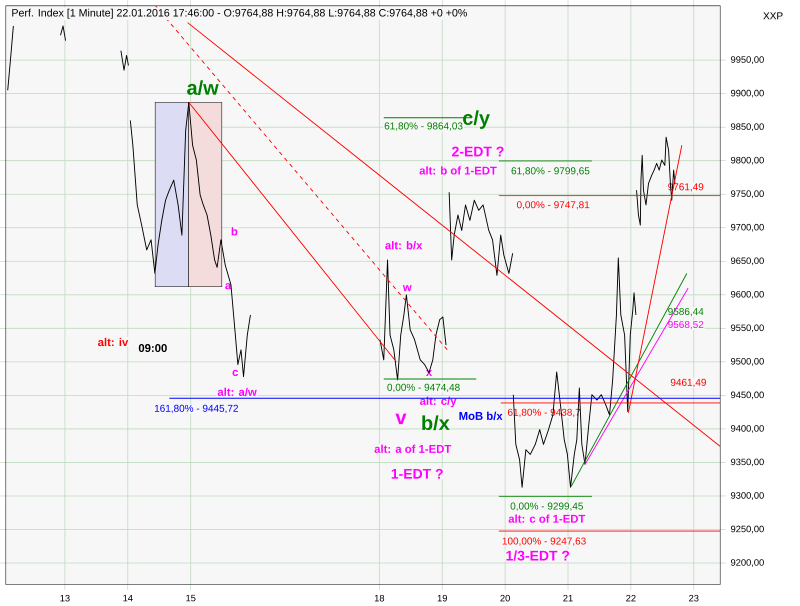 The height and width of the screenshot is (606, 800). What do you see at coordinates (686, 325) in the screenshot?
I see `annotation: 9568,52` at bounding box center [686, 325].